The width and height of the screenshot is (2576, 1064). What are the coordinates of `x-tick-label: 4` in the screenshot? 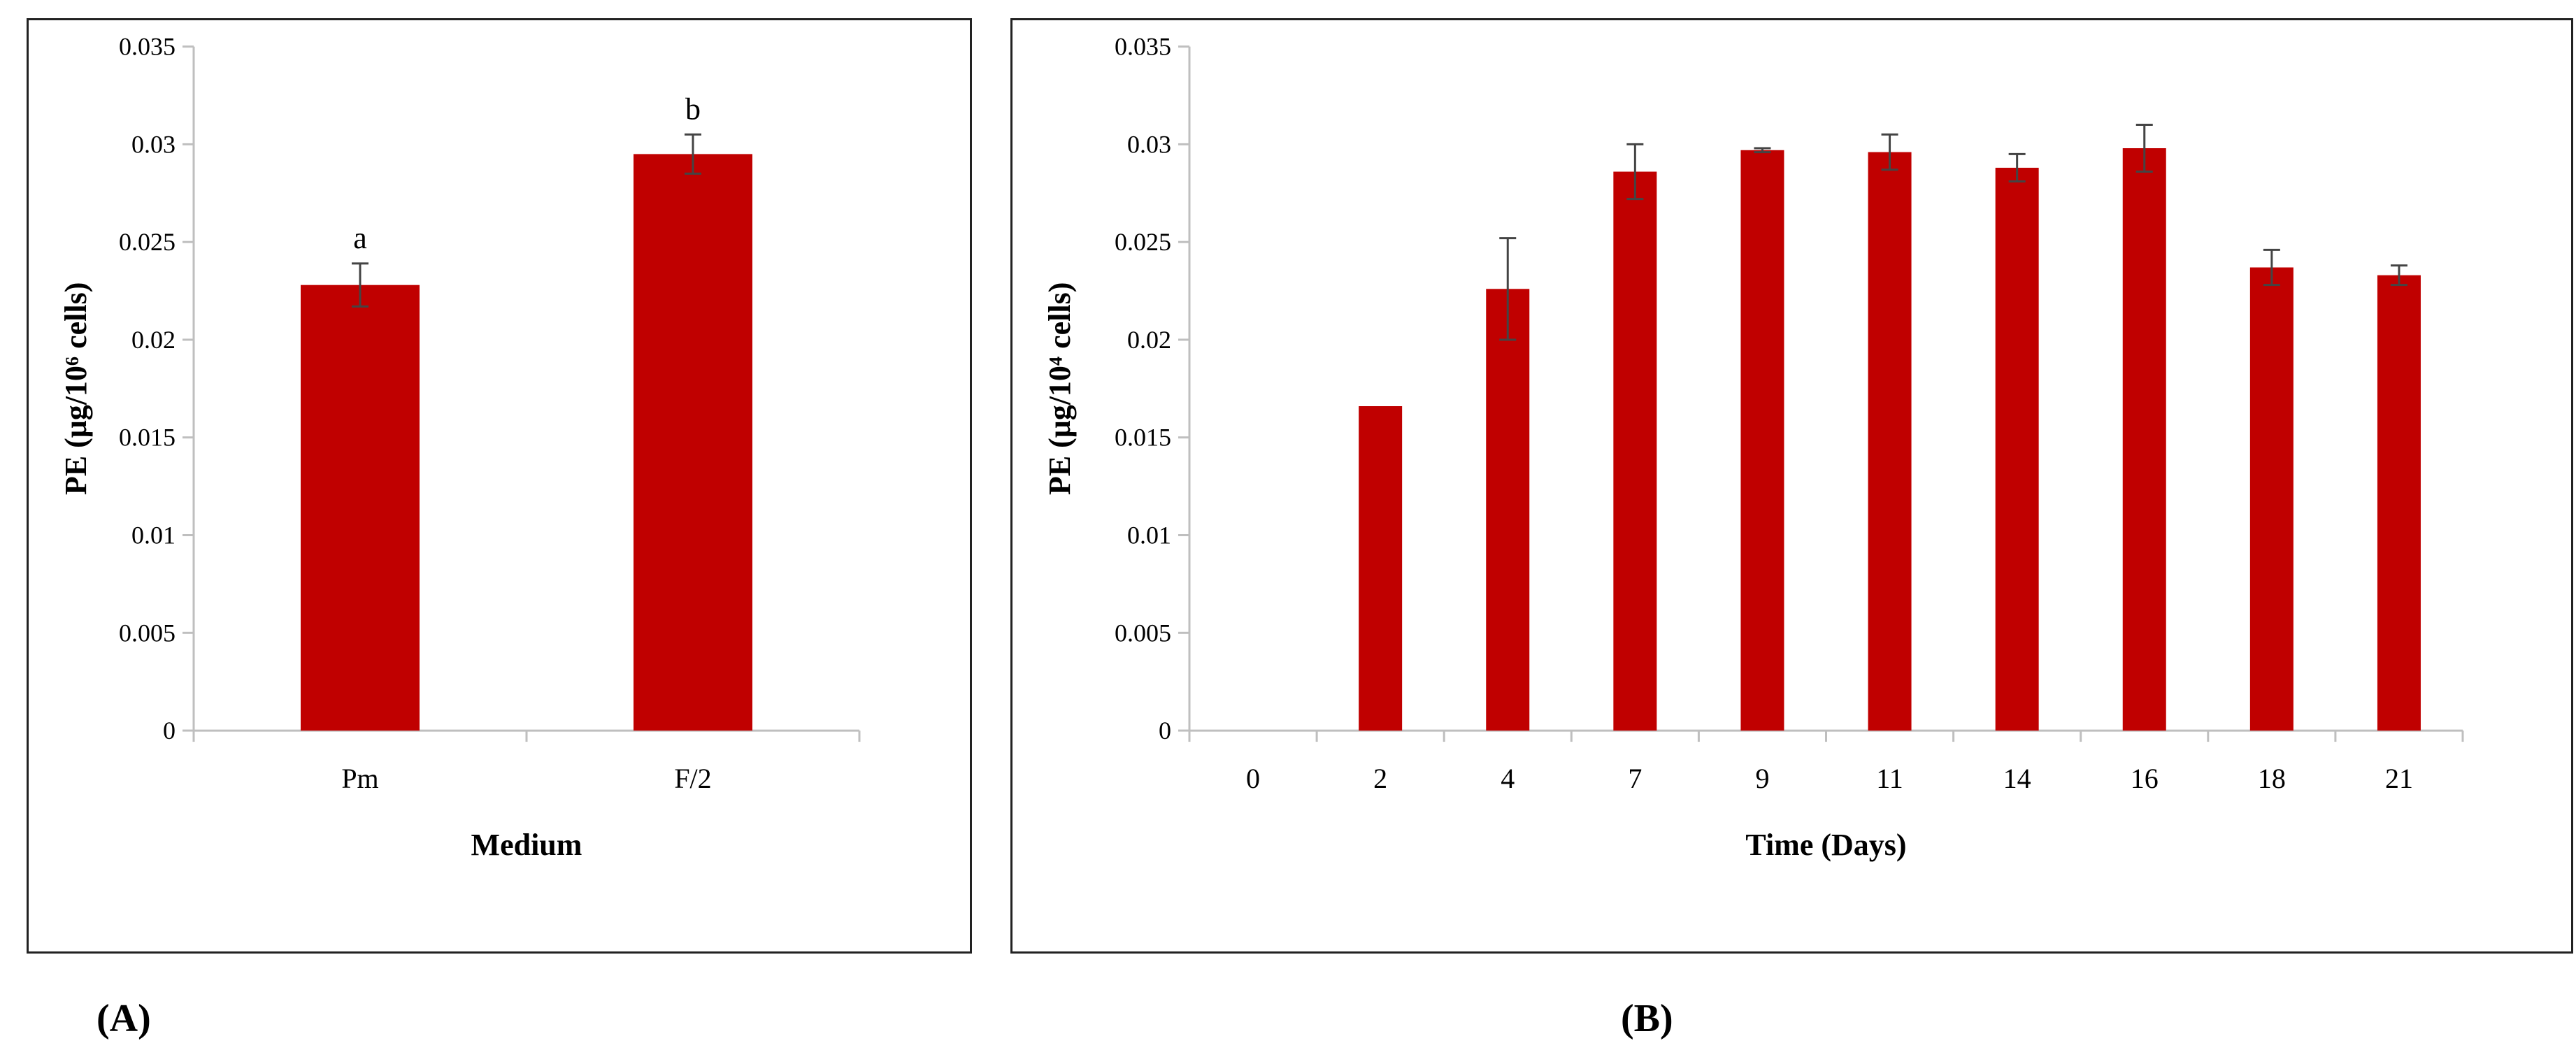 It's located at (1508, 778).